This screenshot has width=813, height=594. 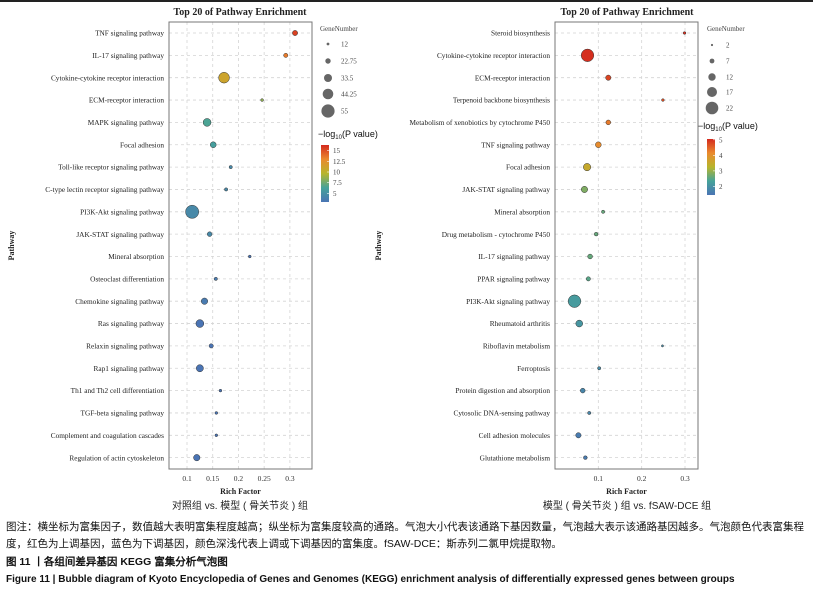 I want to click on pathway-label: Toll-like receptor signaling pathway, so click(x=111, y=167).